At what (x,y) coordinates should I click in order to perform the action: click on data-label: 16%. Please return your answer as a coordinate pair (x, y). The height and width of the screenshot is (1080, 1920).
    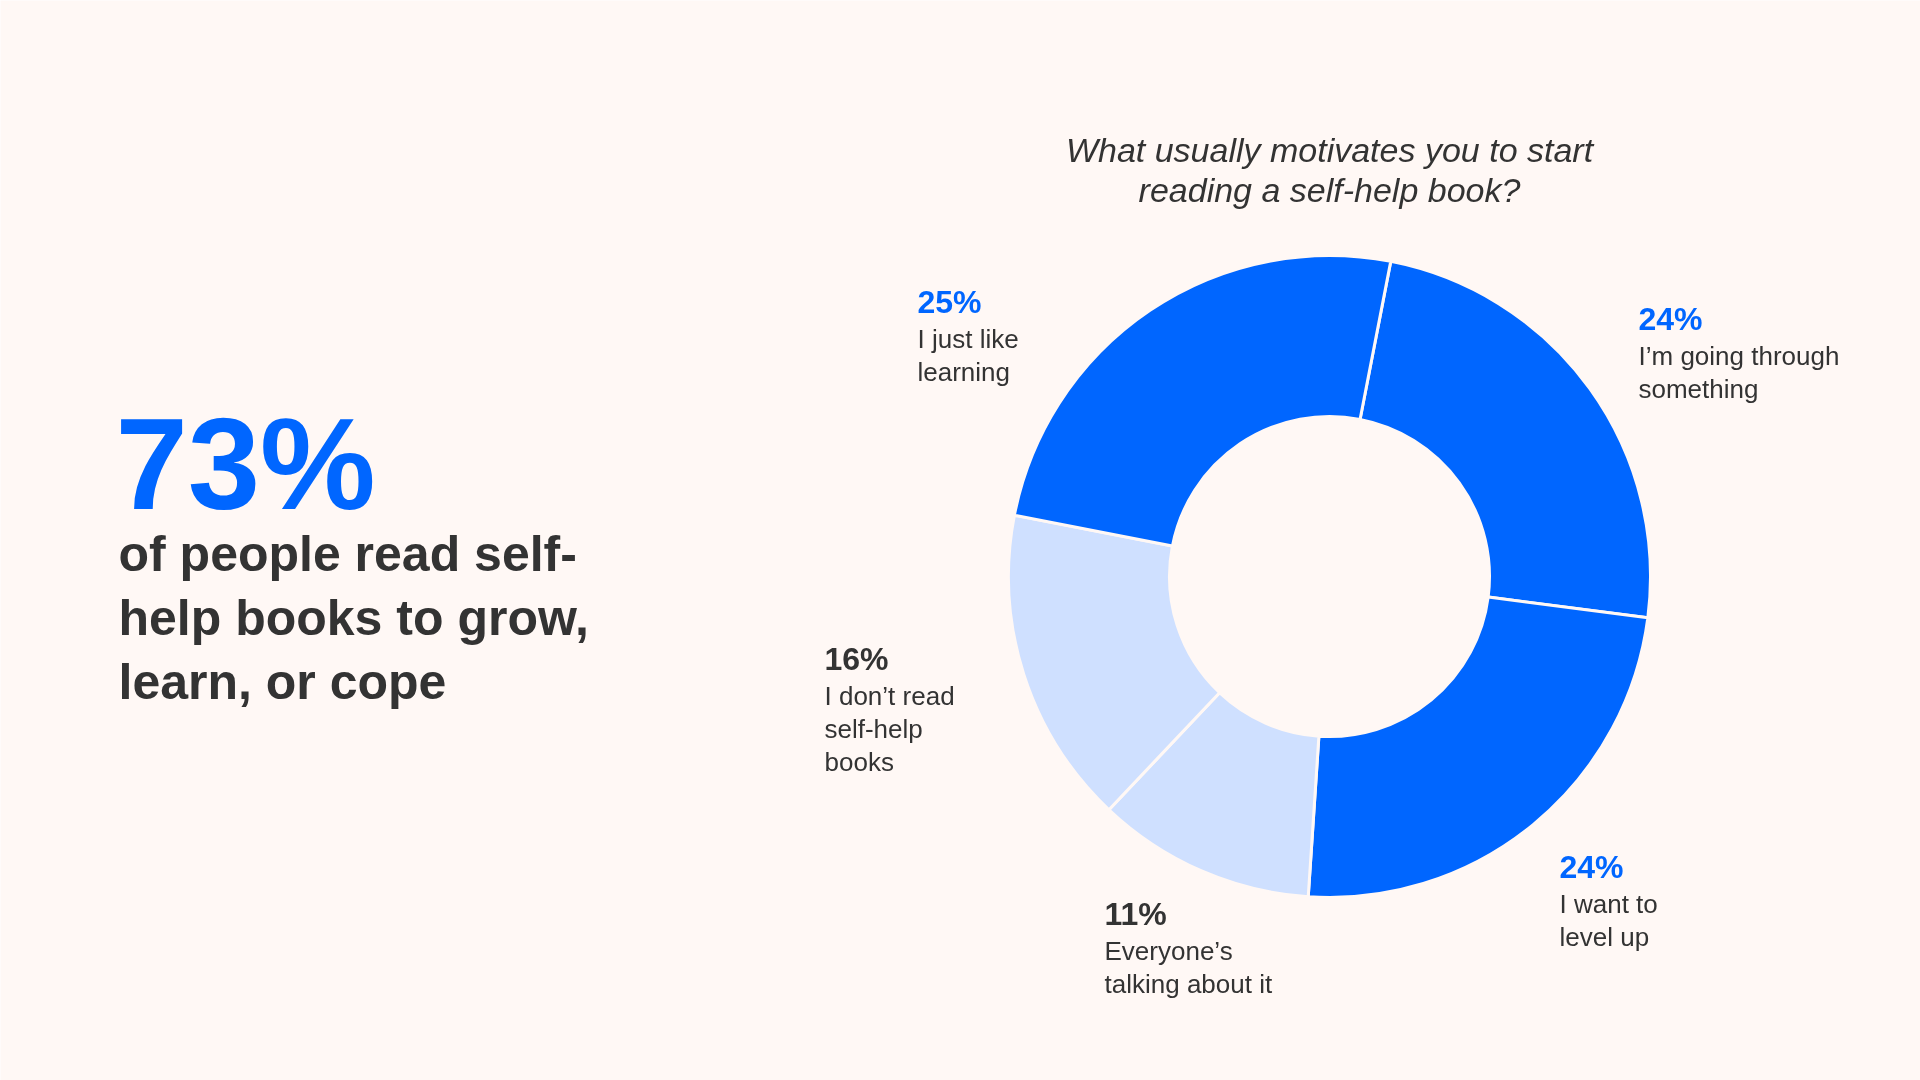
    Looking at the image, I should click on (856, 658).